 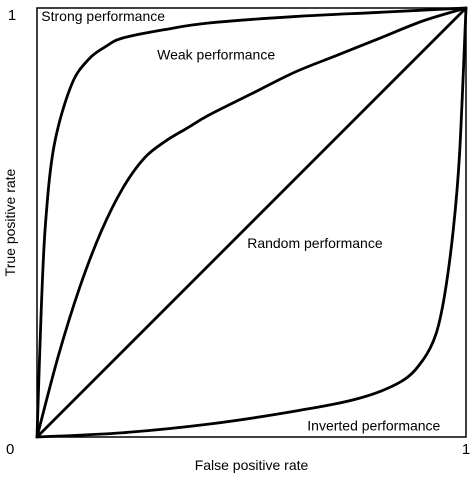 I want to click on x-tick-label-0: 0, so click(x=10, y=449).